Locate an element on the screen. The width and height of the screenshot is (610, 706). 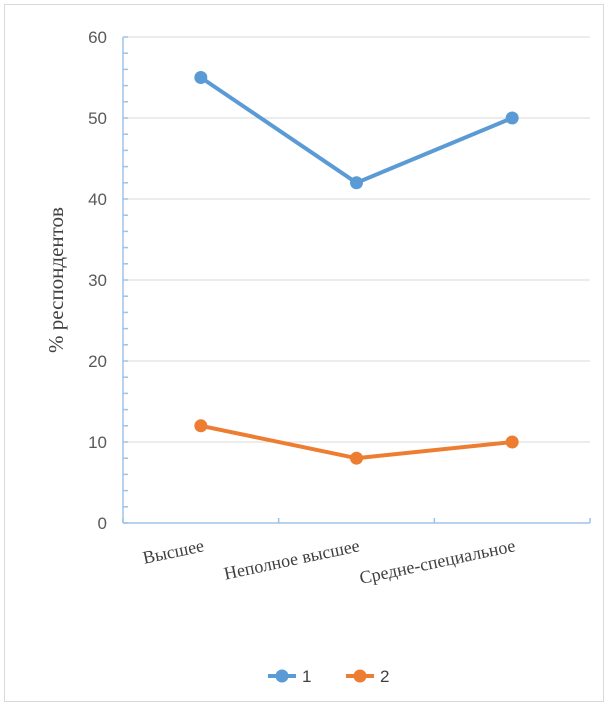
x-category-label: Высшее is located at coordinates (173, 551).